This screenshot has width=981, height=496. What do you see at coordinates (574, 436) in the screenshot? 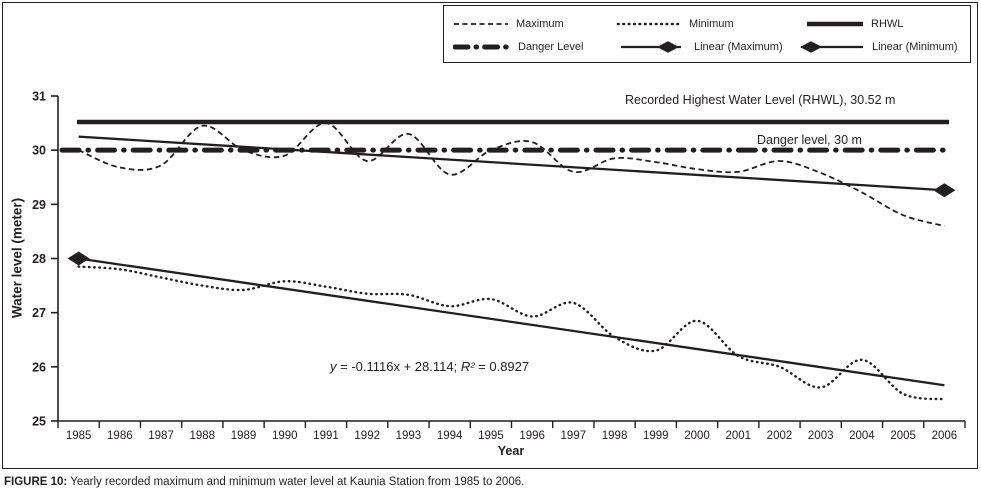
I see `x-tick-label: 1997` at bounding box center [574, 436].